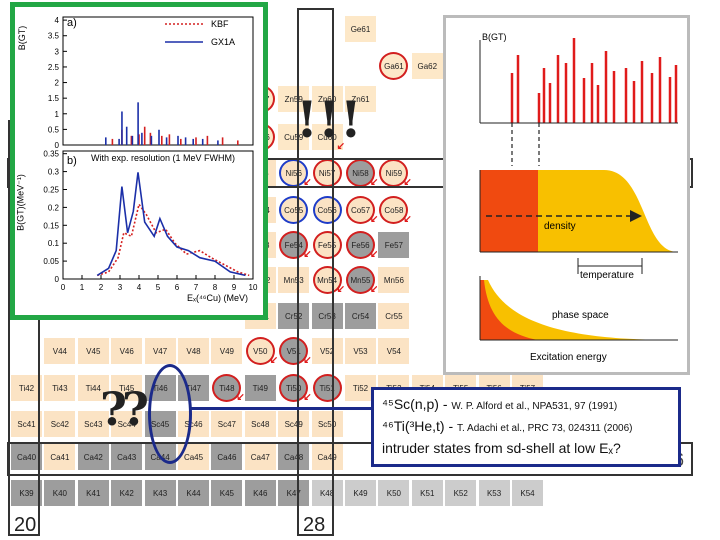 The width and height of the screenshot is (720, 540). I want to click on nuclide-k52: K52, so click(461, 493).